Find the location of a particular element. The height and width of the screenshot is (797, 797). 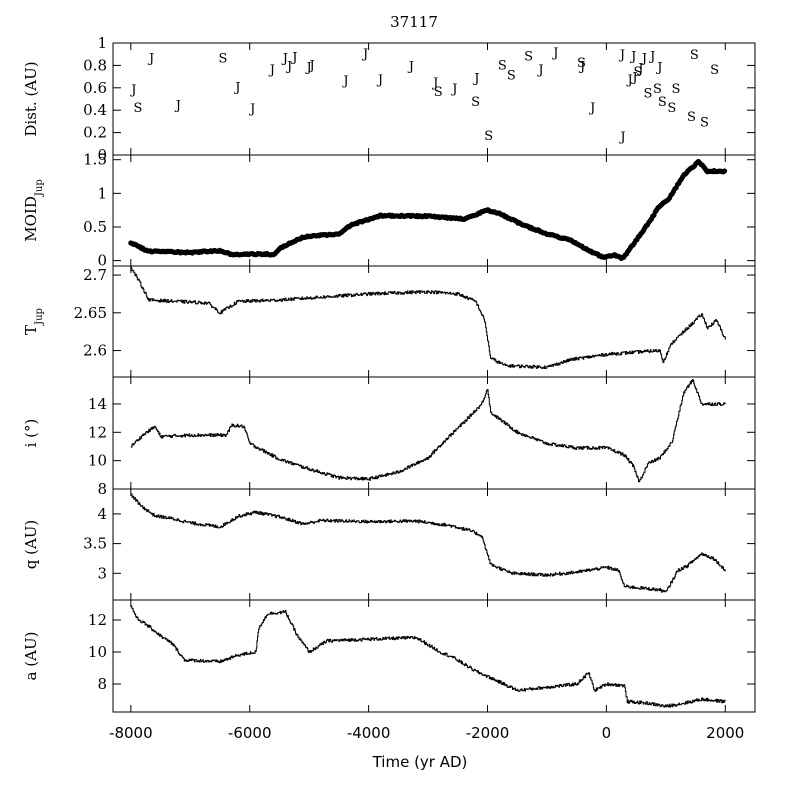

panel-q: 3 3.5 4 q (AU) is located at coordinates (389, 544).